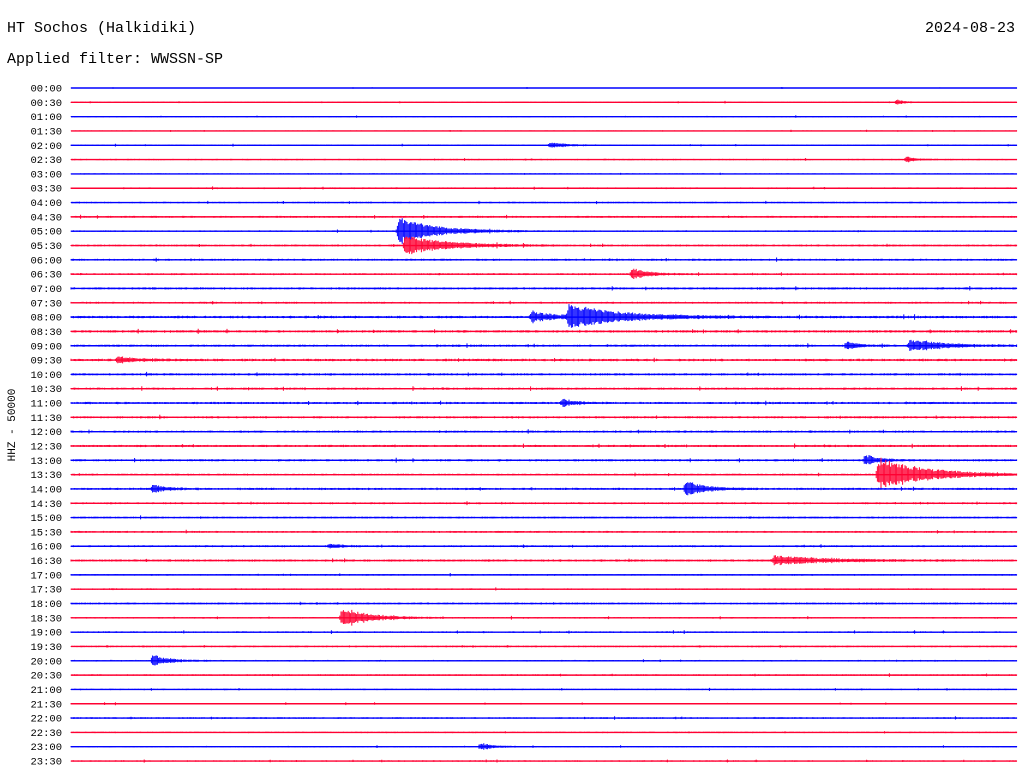 The width and height of the screenshot is (1024, 780). I want to click on row-label-1730: 17:30, so click(46, 591).